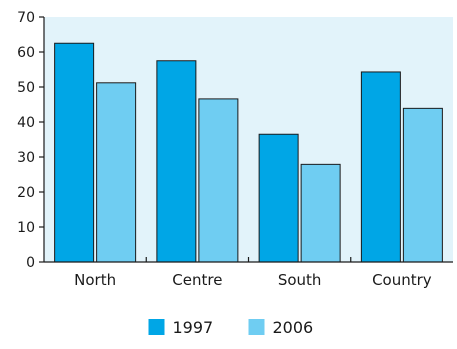  Describe the element at coordinates (156, 327) in the screenshot. I see `legend-swatch-1997` at that location.